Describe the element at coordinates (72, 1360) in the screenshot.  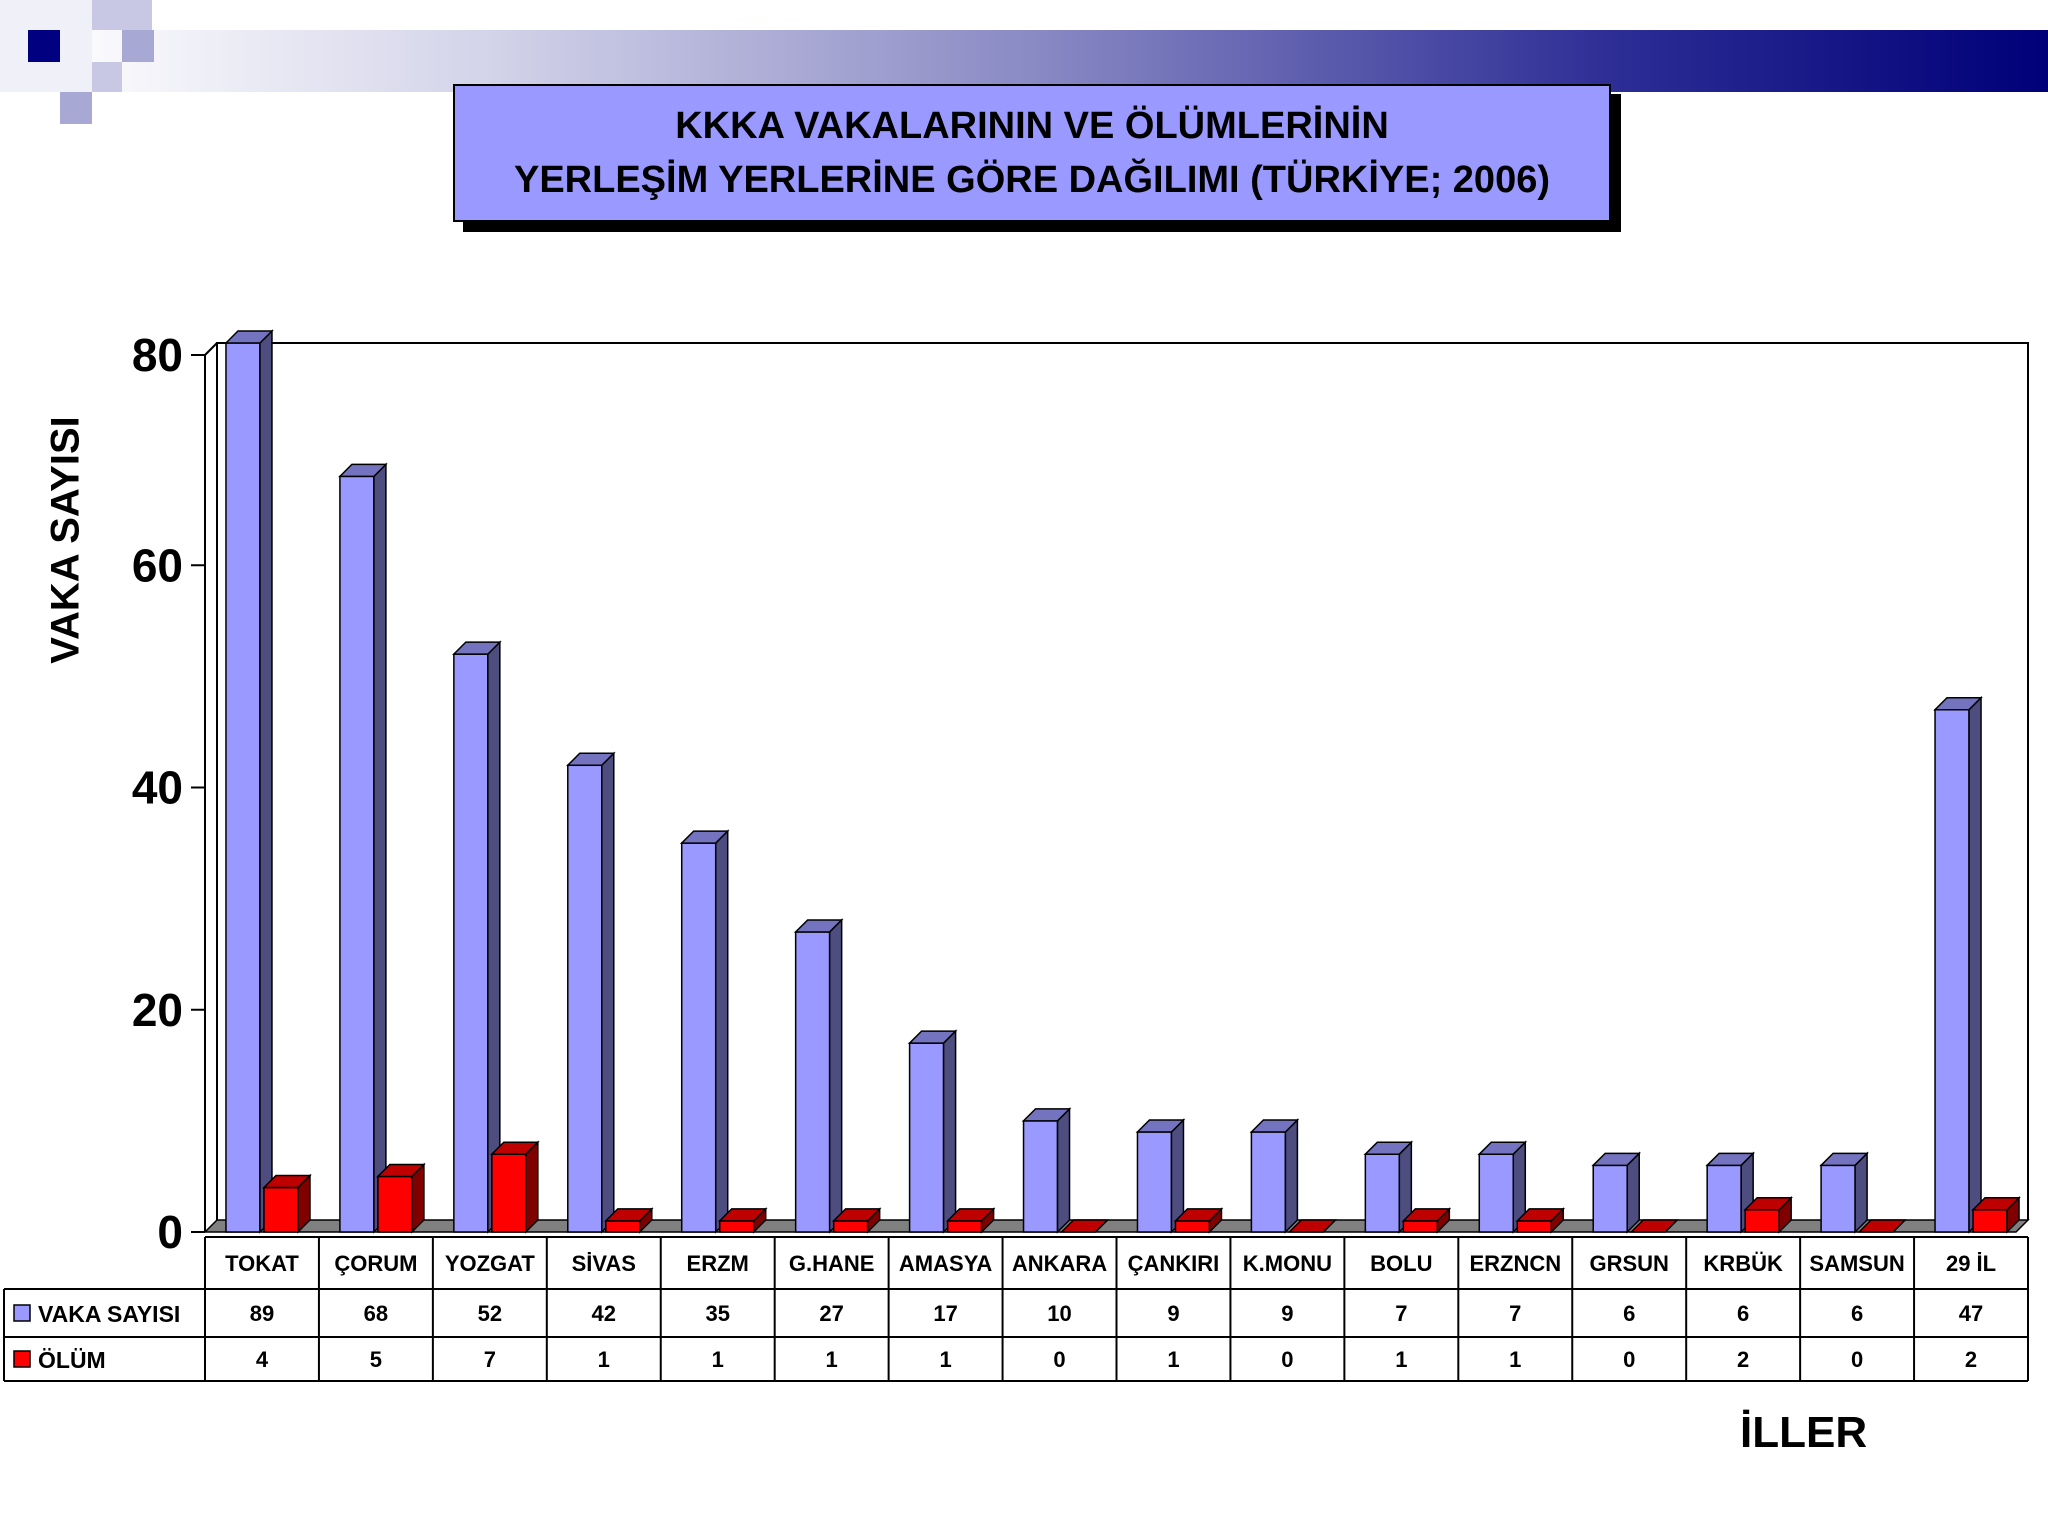
I see `legend-label: ÖLÜM` at that location.